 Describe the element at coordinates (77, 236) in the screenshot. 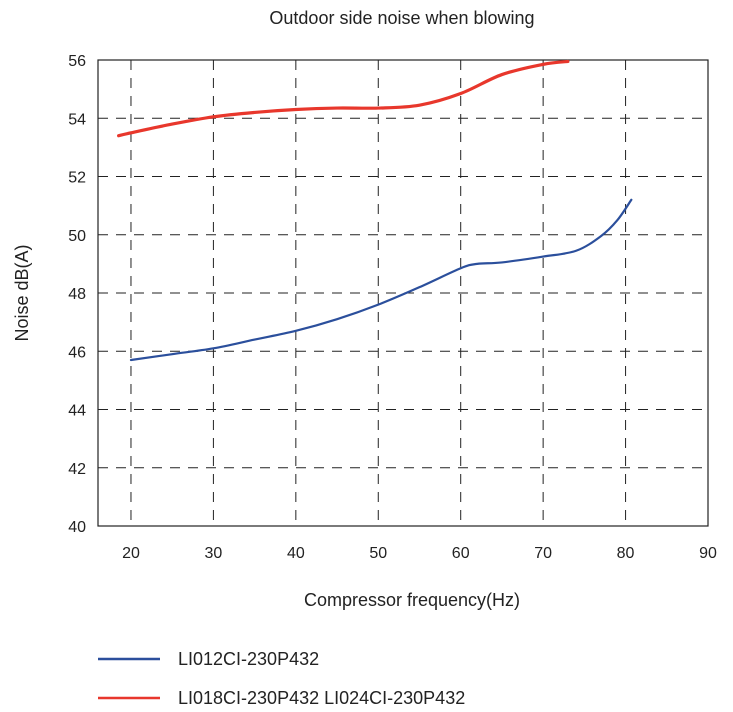

I see `y-tick-label: 50` at that location.